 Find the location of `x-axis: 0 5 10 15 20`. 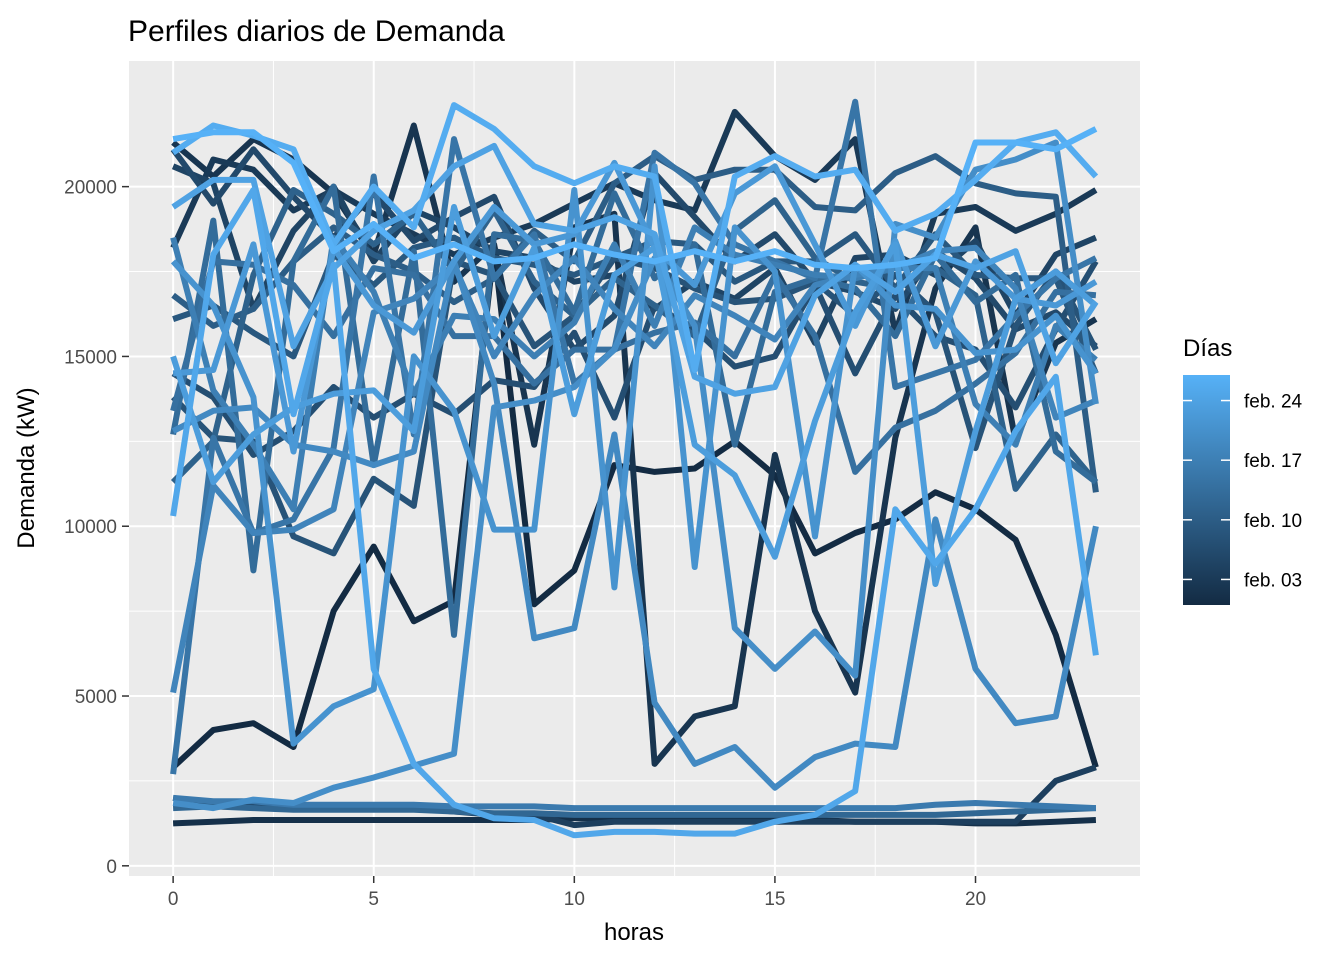

x-axis: 0 5 10 15 20 is located at coordinates (577, 893).